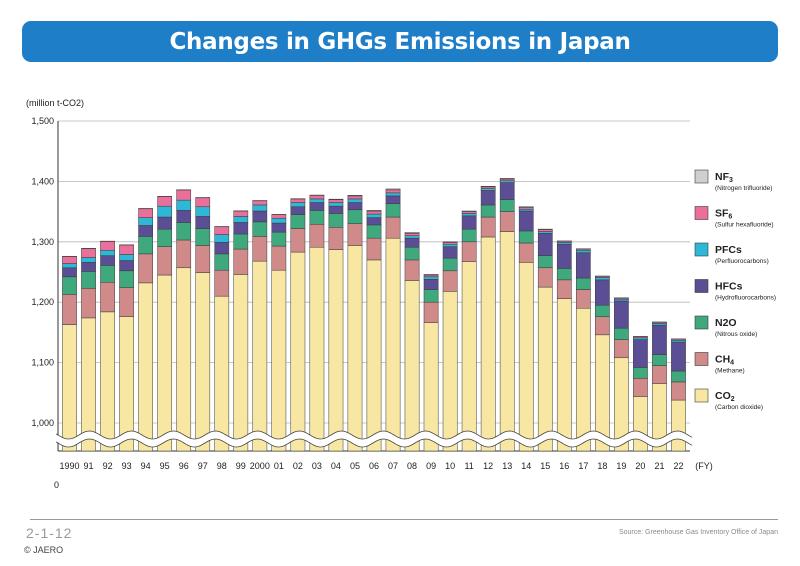 This screenshot has width=800, height=566. What do you see at coordinates (127, 466) in the screenshot?
I see `x-tick-label: 93` at bounding box center [127, 466].